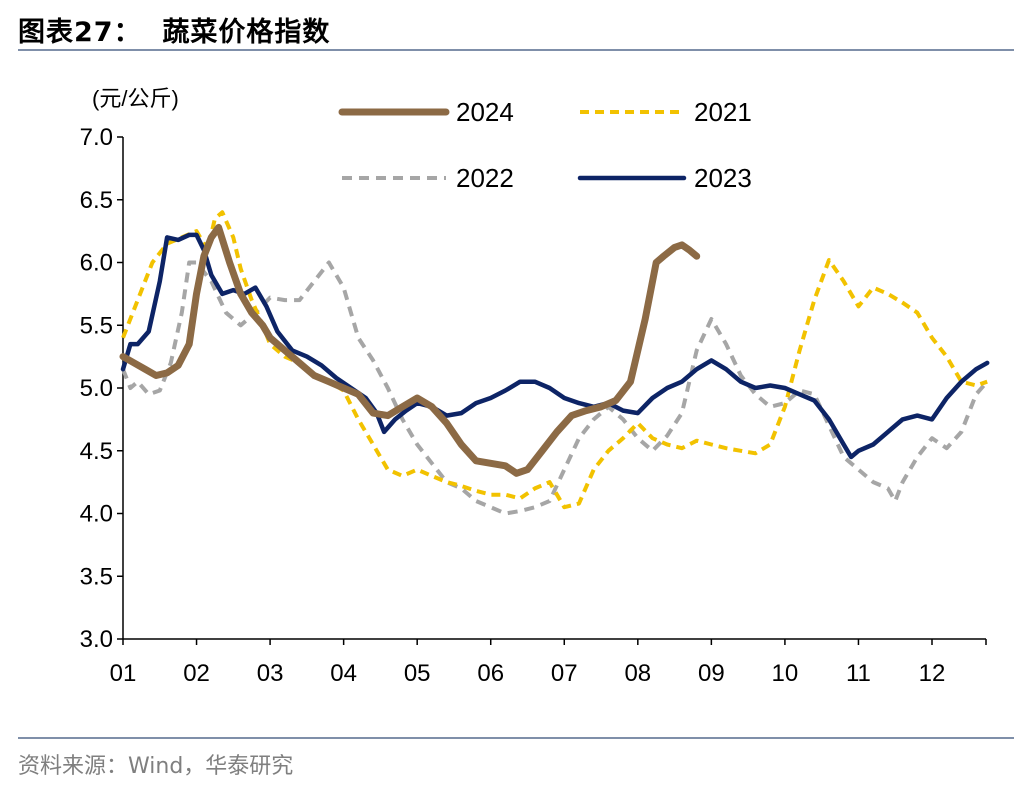  I want to click on x-tick-label: 03, so click(270, 673).